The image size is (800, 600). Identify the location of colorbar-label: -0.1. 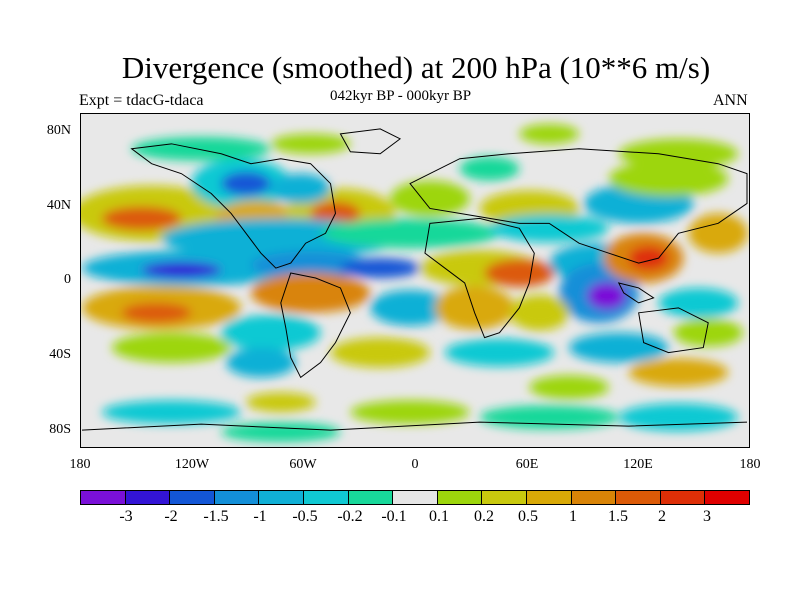
(394, 516).